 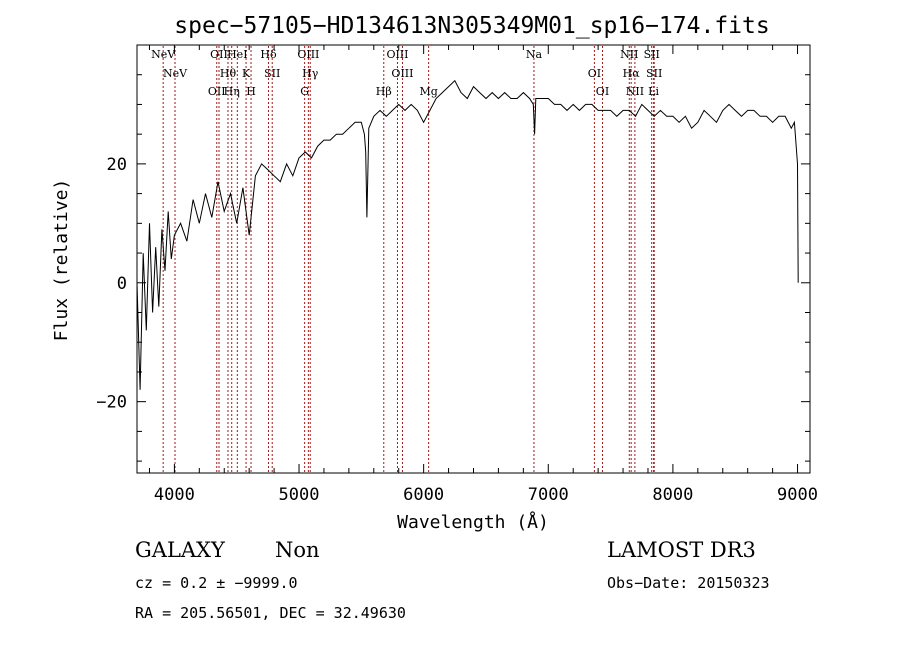 I want to click on object-subclass: Non, so click(x=297, y=550).